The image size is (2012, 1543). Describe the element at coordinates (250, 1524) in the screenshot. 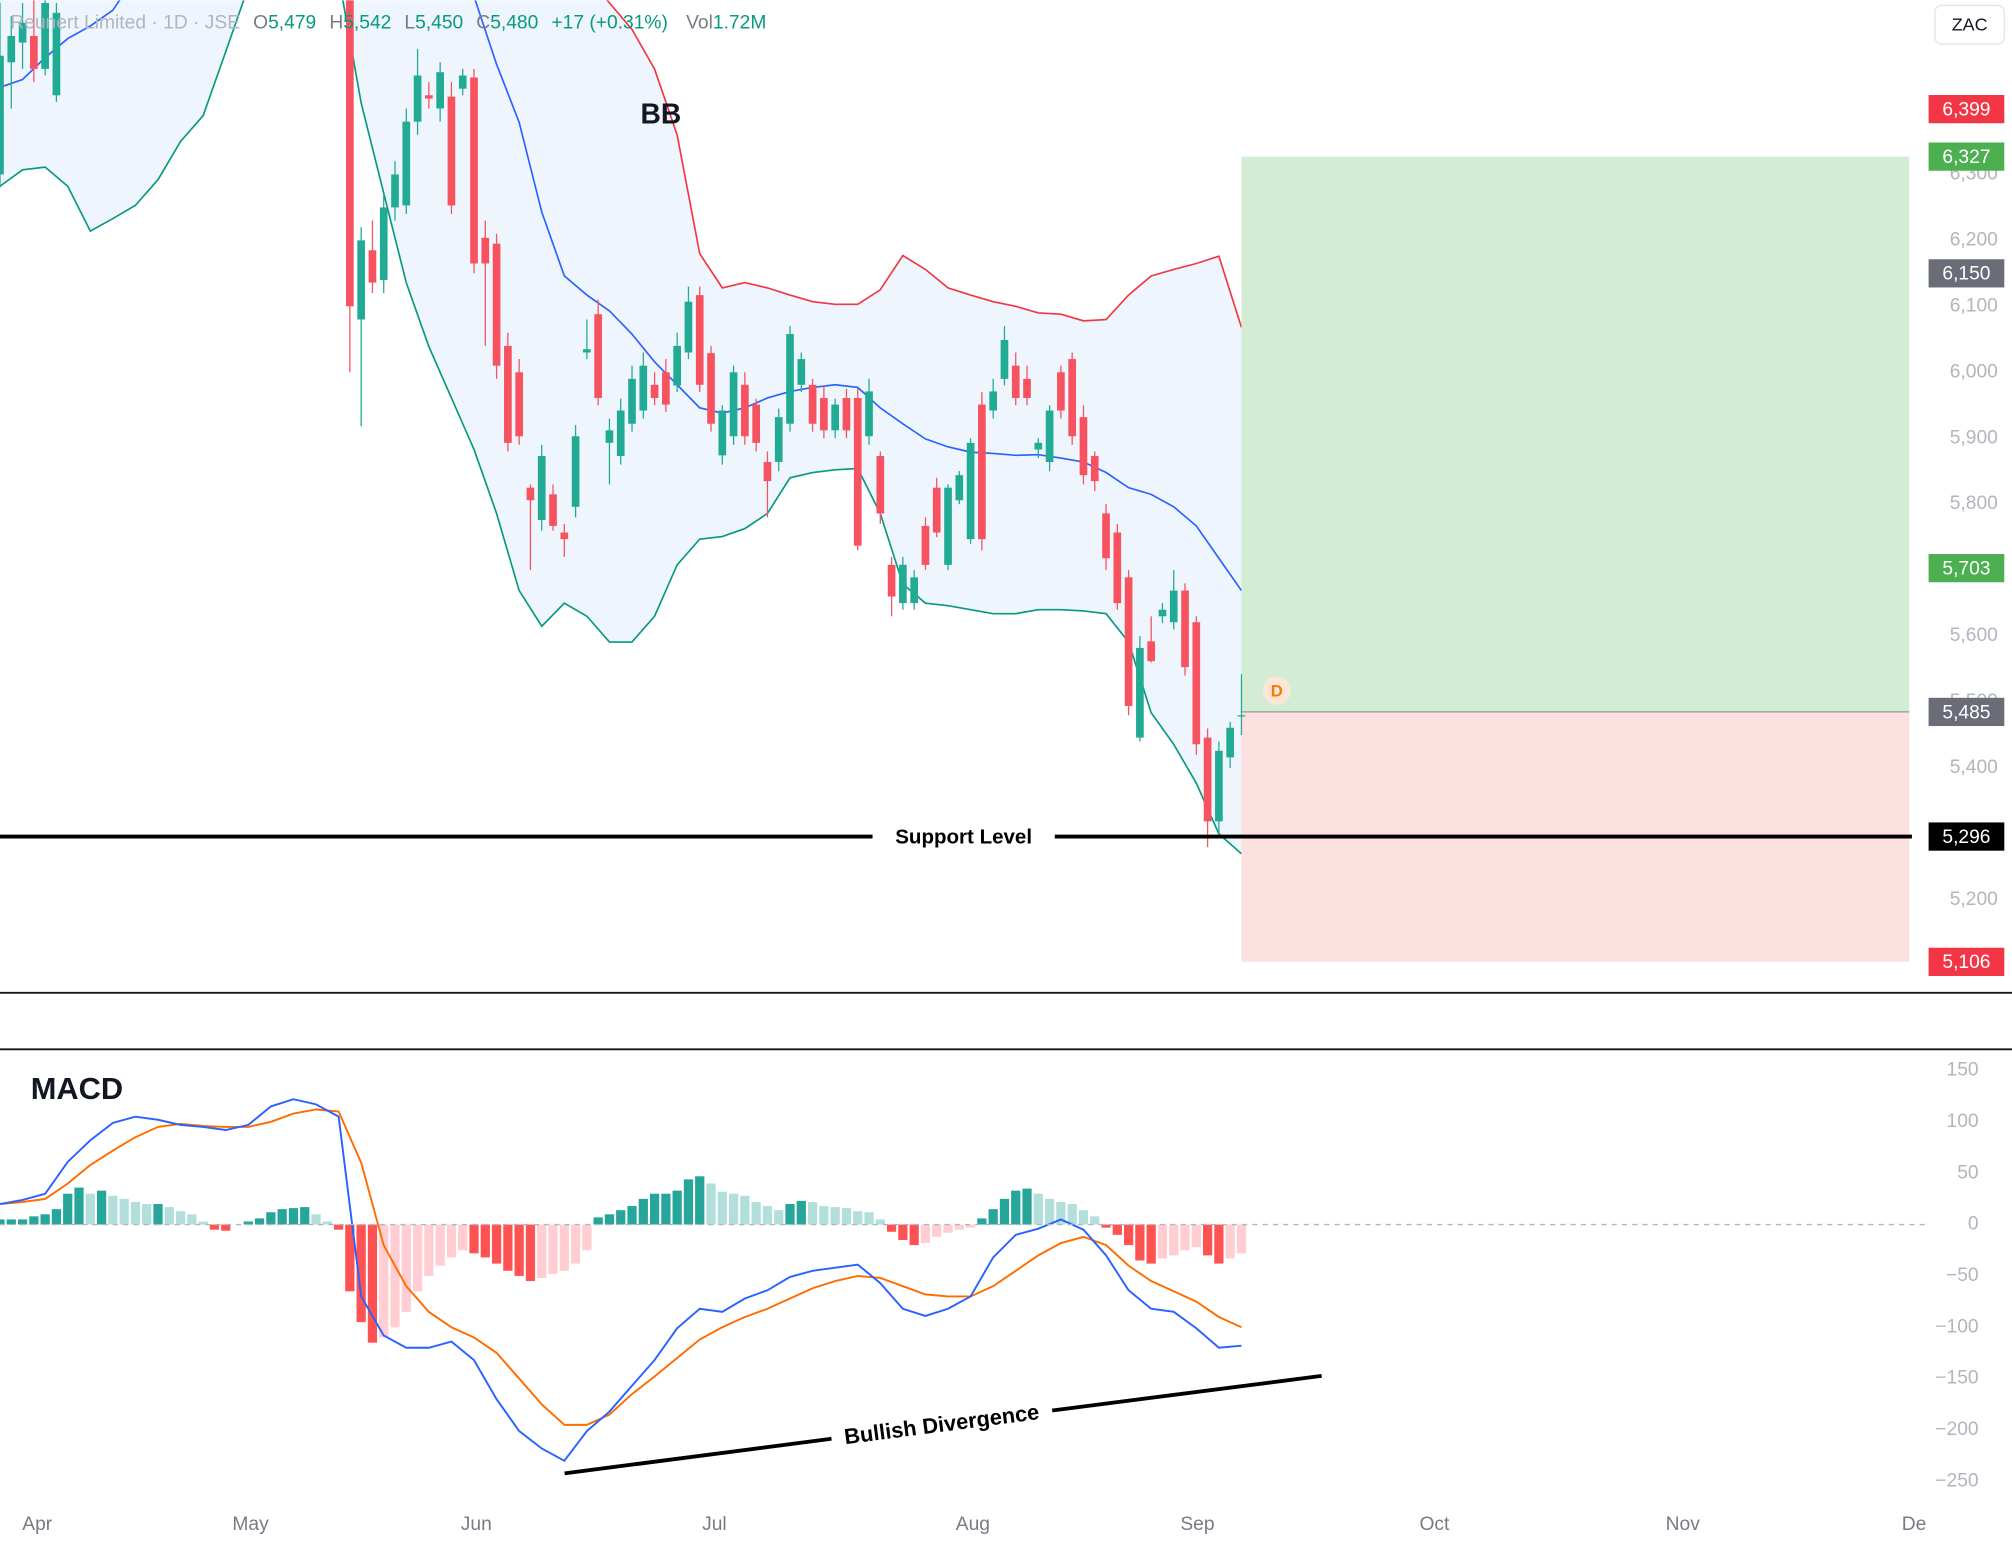

I see `x-tick-label: May` at that location.